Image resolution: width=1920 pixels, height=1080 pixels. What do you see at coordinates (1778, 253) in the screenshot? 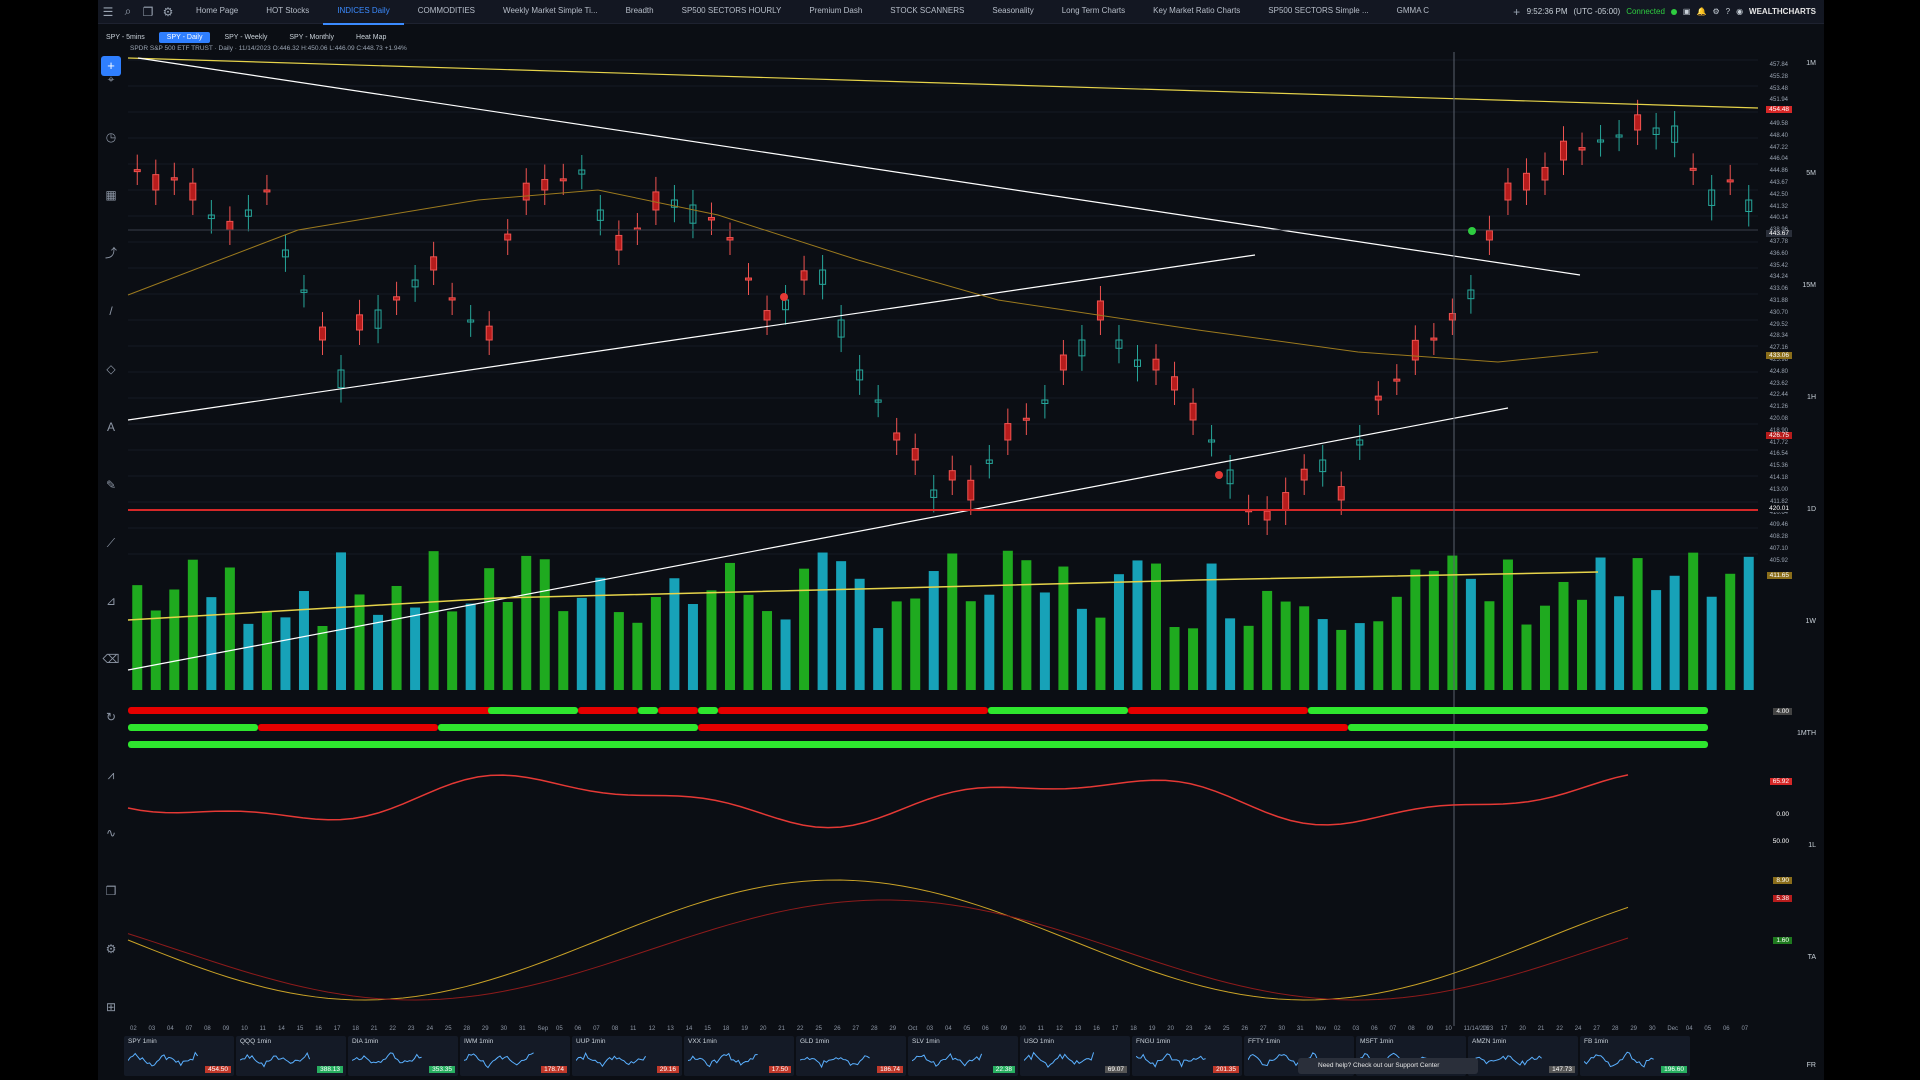
I see `price-tick: 436.60` at bounding box center [1778, 253].